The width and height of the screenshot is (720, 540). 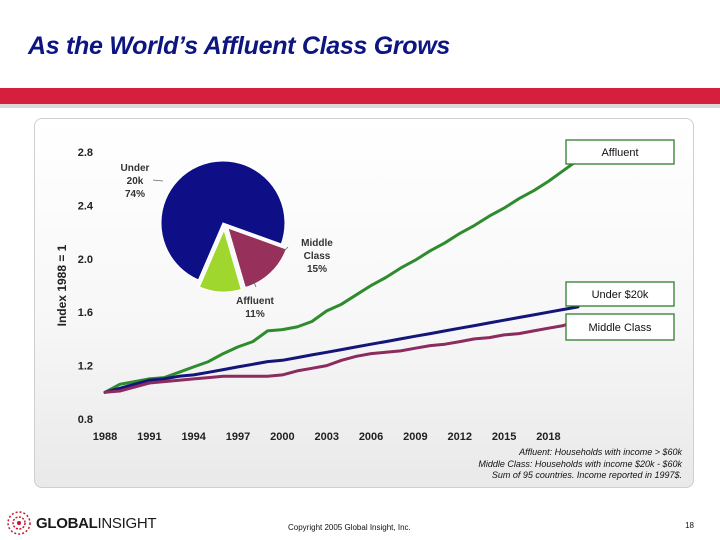 What do you see at coordinates (689, 525) in the screenshot?
I see `page-number: 18` at bounding box center [689, 525].